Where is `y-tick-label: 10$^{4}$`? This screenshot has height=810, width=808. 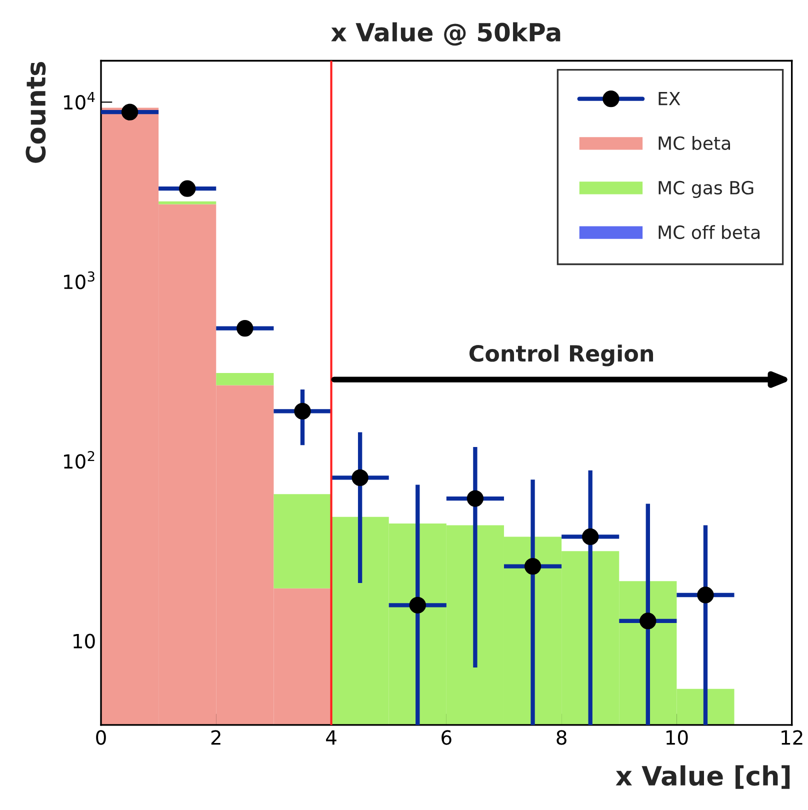
y-tick-label: 10$^{4}$ is located at coordinates (79, 101).